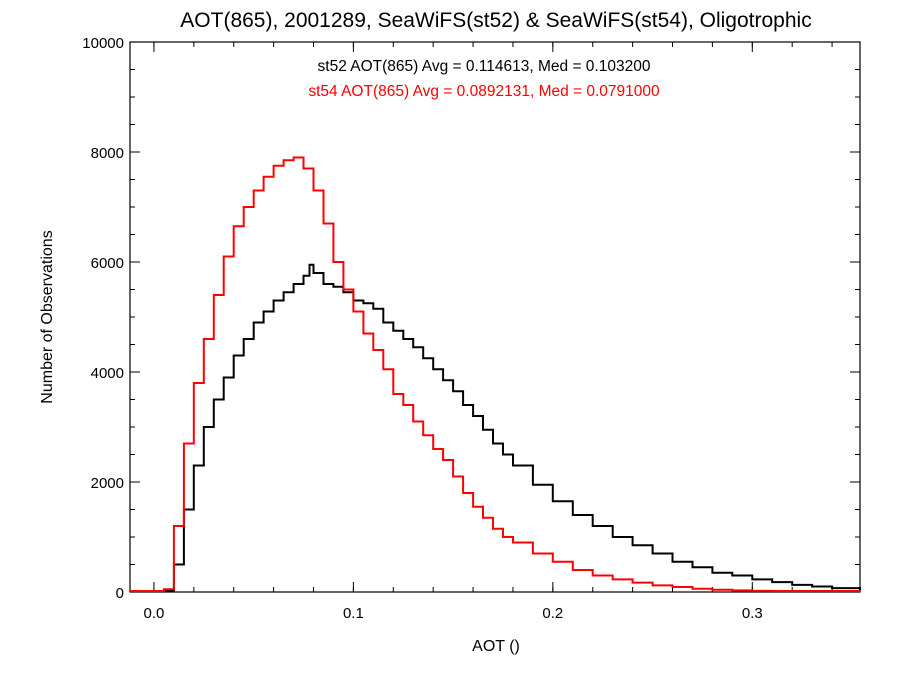 The image size is (900, 675). I want to click on y-axis-label: Number of Observations, so click(47, 316).